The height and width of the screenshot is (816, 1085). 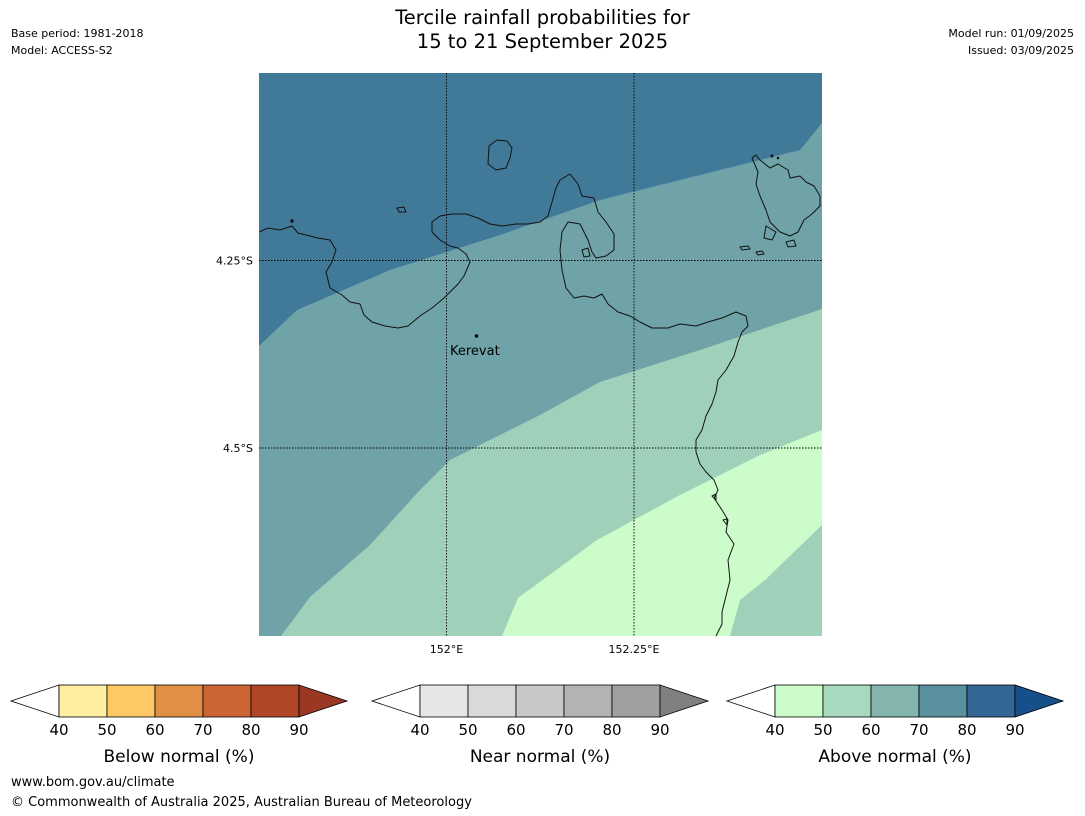 What do you see at coordinates (659, 730) in the screenshot?
I see `colorbar-1-tick-90: 90` at bounding box center [659, 730].